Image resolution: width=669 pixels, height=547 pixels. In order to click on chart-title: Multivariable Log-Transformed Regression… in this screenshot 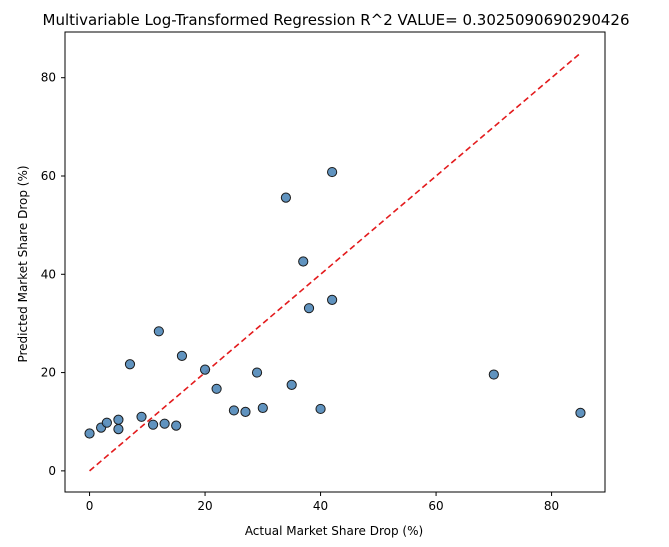, I will do `click(336, 20)`.